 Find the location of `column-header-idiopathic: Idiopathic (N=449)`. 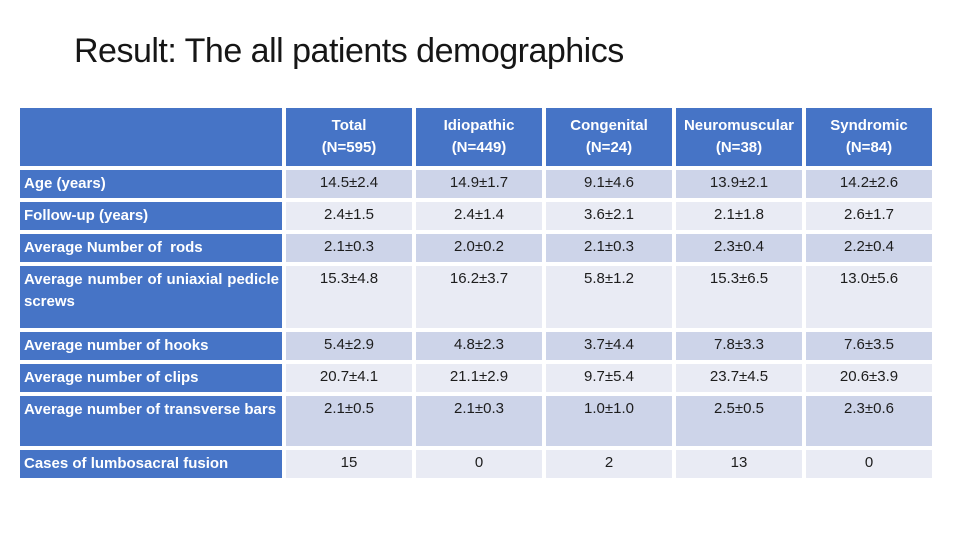

column-header-idiopathic: Idiopathic (N=449) is located at coordinates (479, 137).